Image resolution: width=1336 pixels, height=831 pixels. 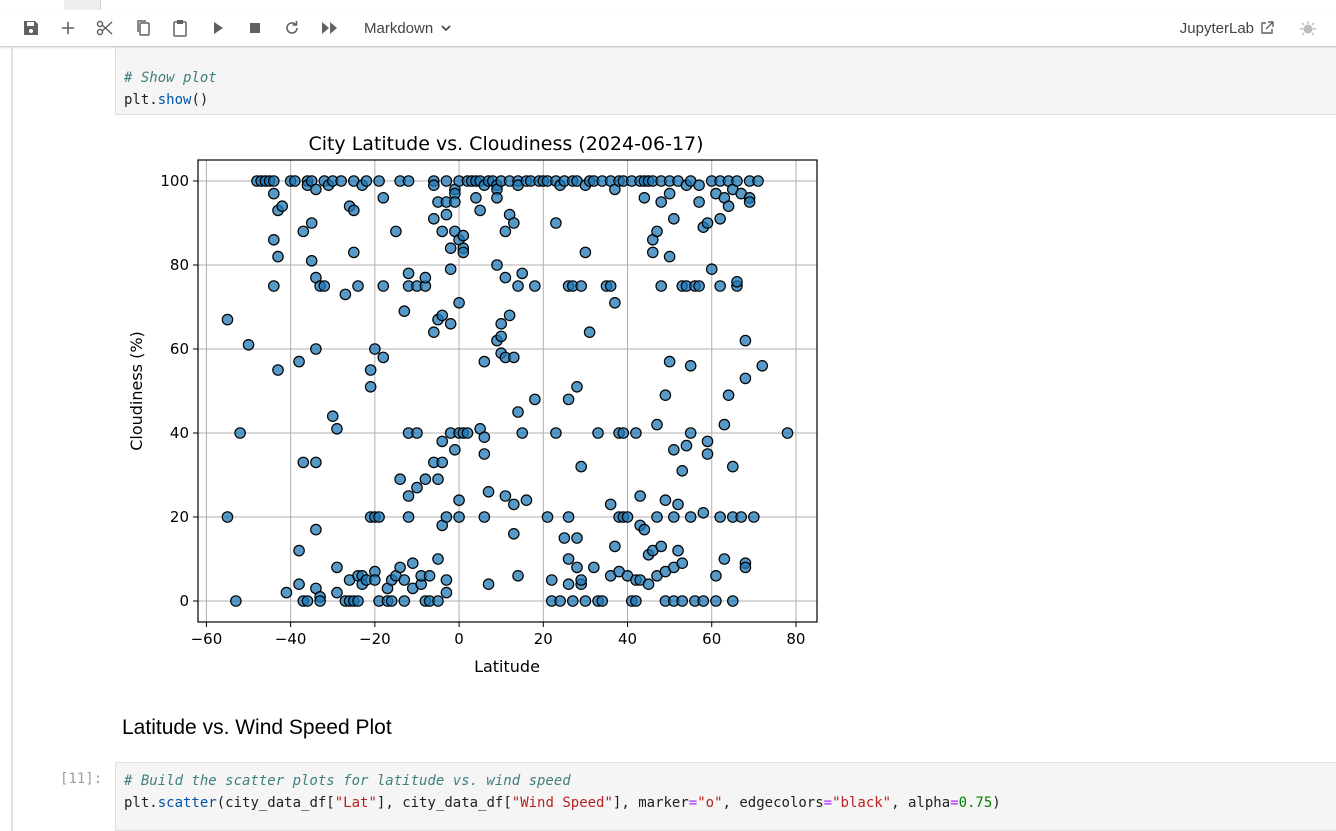 I want to click on y-tick-label: 100, so click(x=174, y=181).